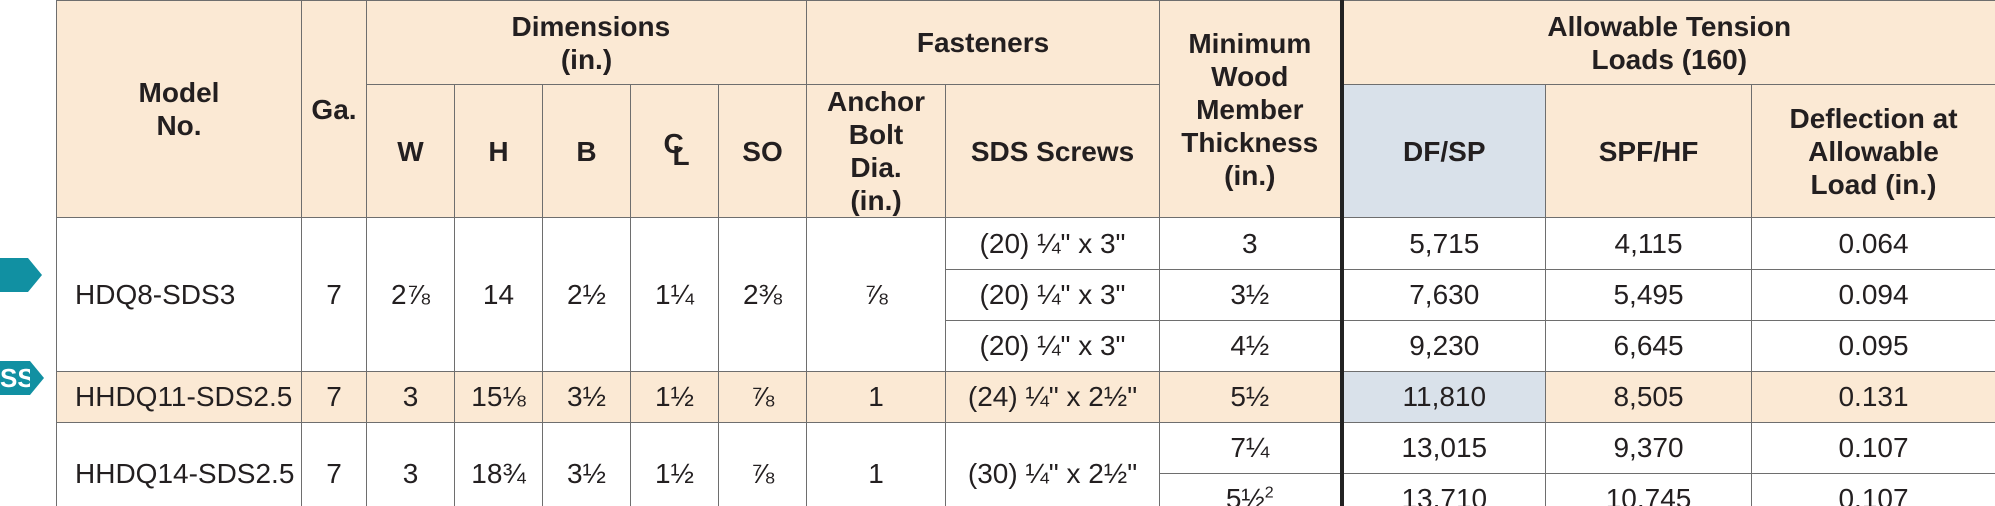 The width and height of the screenshot is (1995, 506). What do you see at coordinates (21, 275) in the screenshot?
I see `row-marker-arrow` at bounding box center [21, 275].